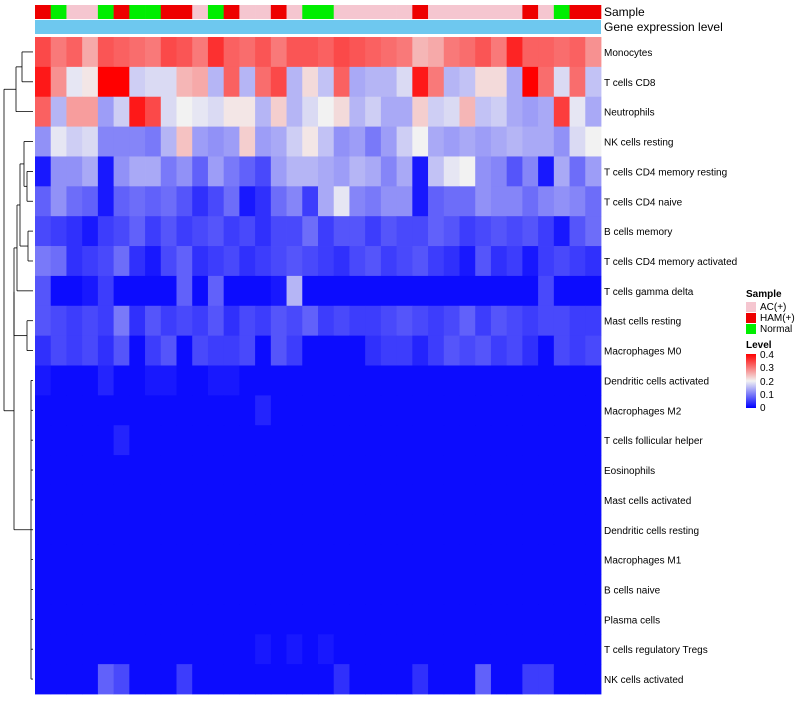 This screenshot has height=705, width=800. I want to click on legend-level-tick-04: 0.4, so click(767, 355).